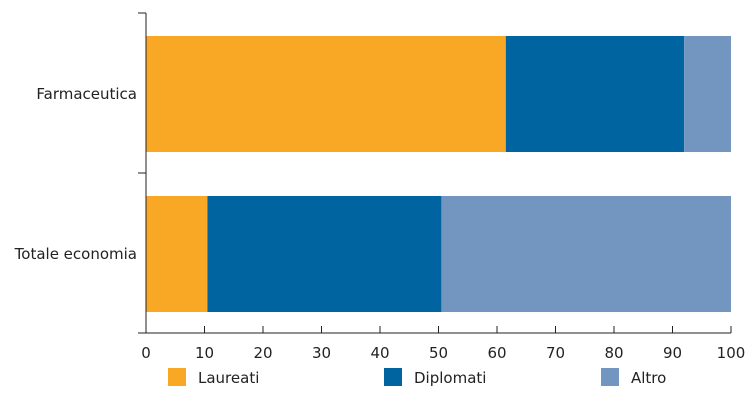 The image size is (751, 413). What do you see at coordinates (146, 353) in the screenshot?
I see `x-tick-label-0: 0` at bounding box center [146, 353].